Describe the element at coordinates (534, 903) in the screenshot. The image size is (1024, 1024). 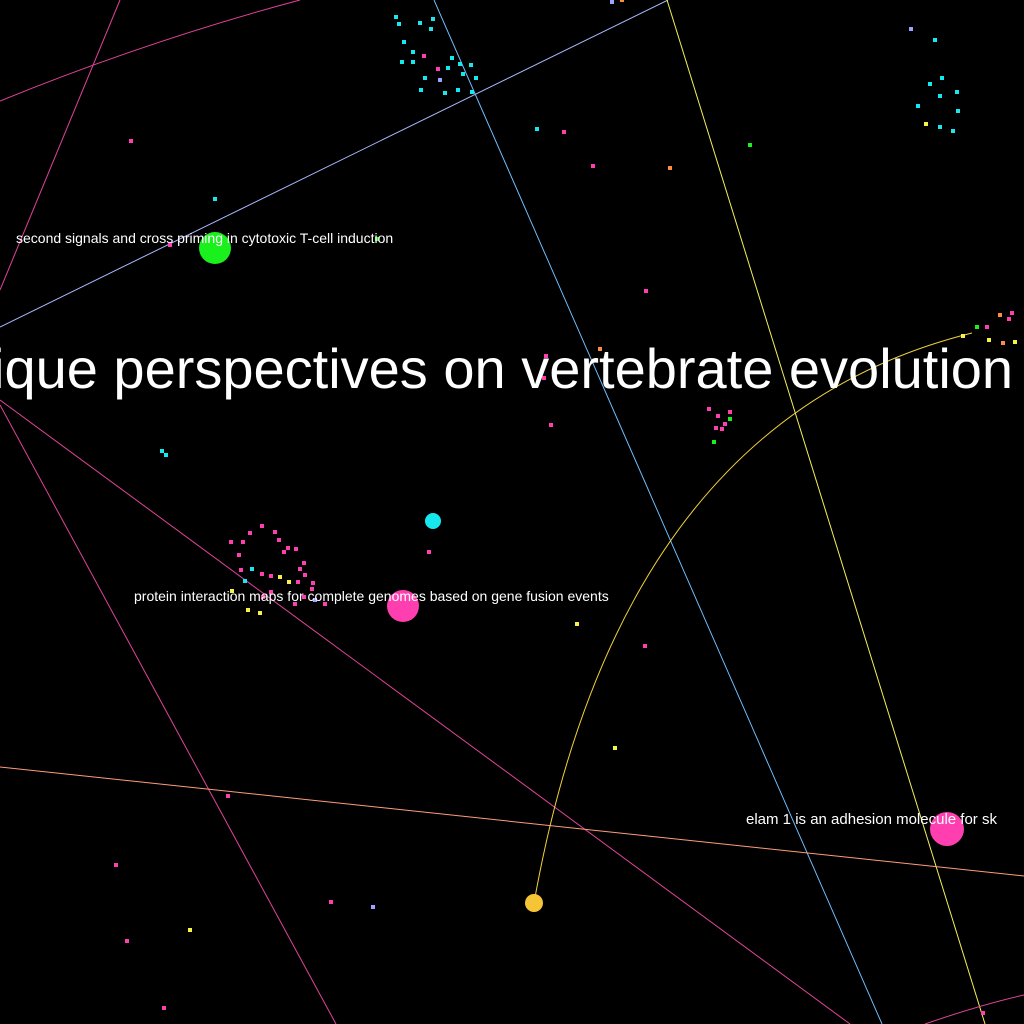
I see `node-gold-medium` at that location.